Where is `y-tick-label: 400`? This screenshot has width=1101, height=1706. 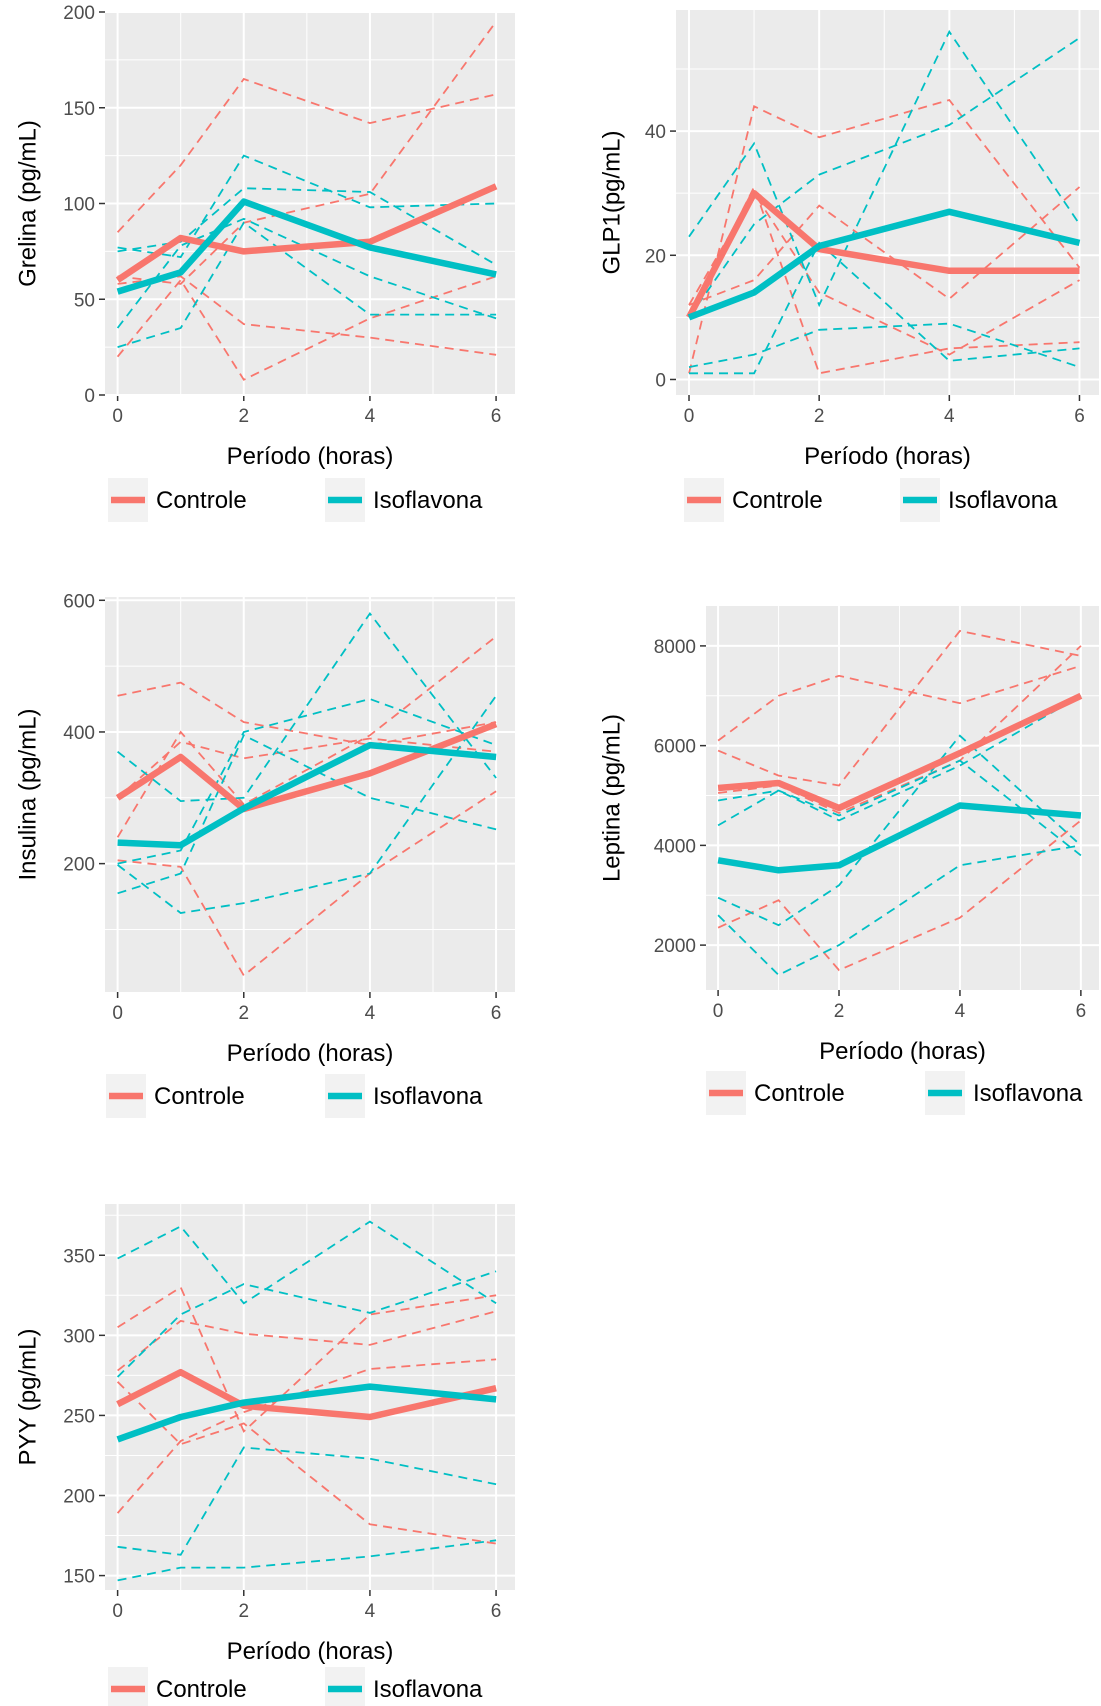
y-tick-label: 400 is located at coordinates (79, 733).